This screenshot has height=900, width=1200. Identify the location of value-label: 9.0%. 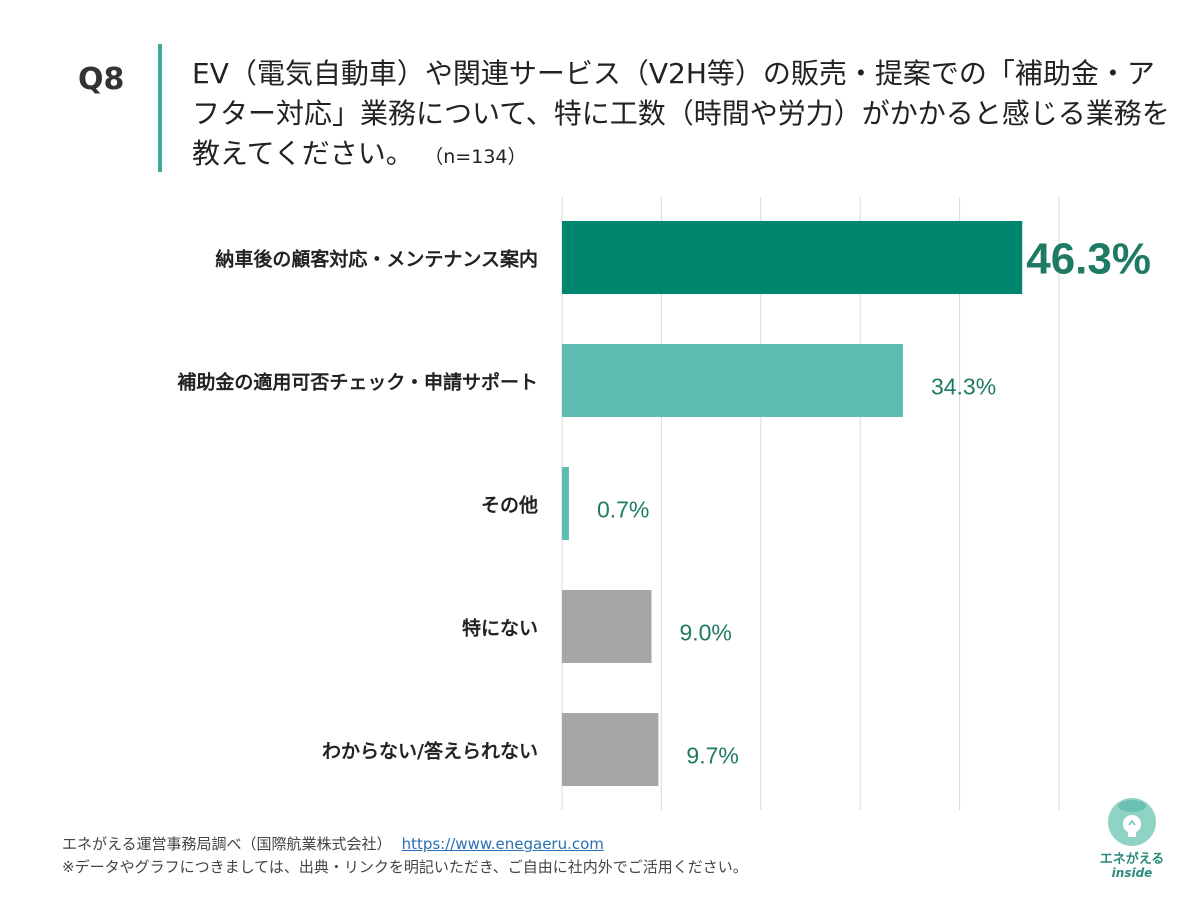
(705, 633).